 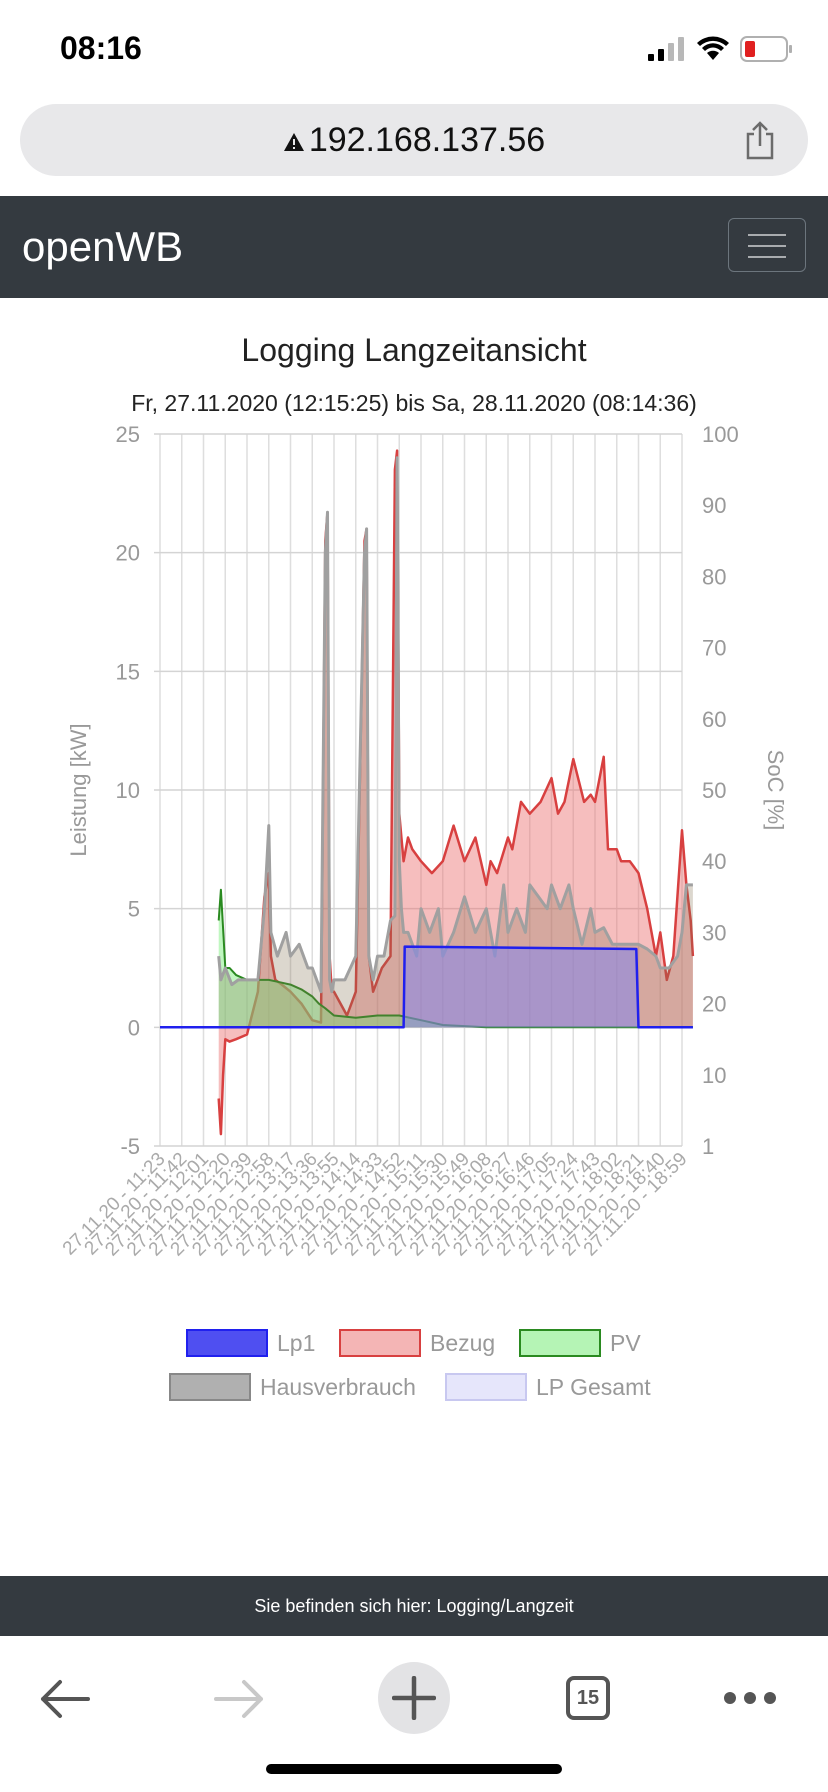 I want to click on y-right-tick-label: 100, so click(x=720, y=434).